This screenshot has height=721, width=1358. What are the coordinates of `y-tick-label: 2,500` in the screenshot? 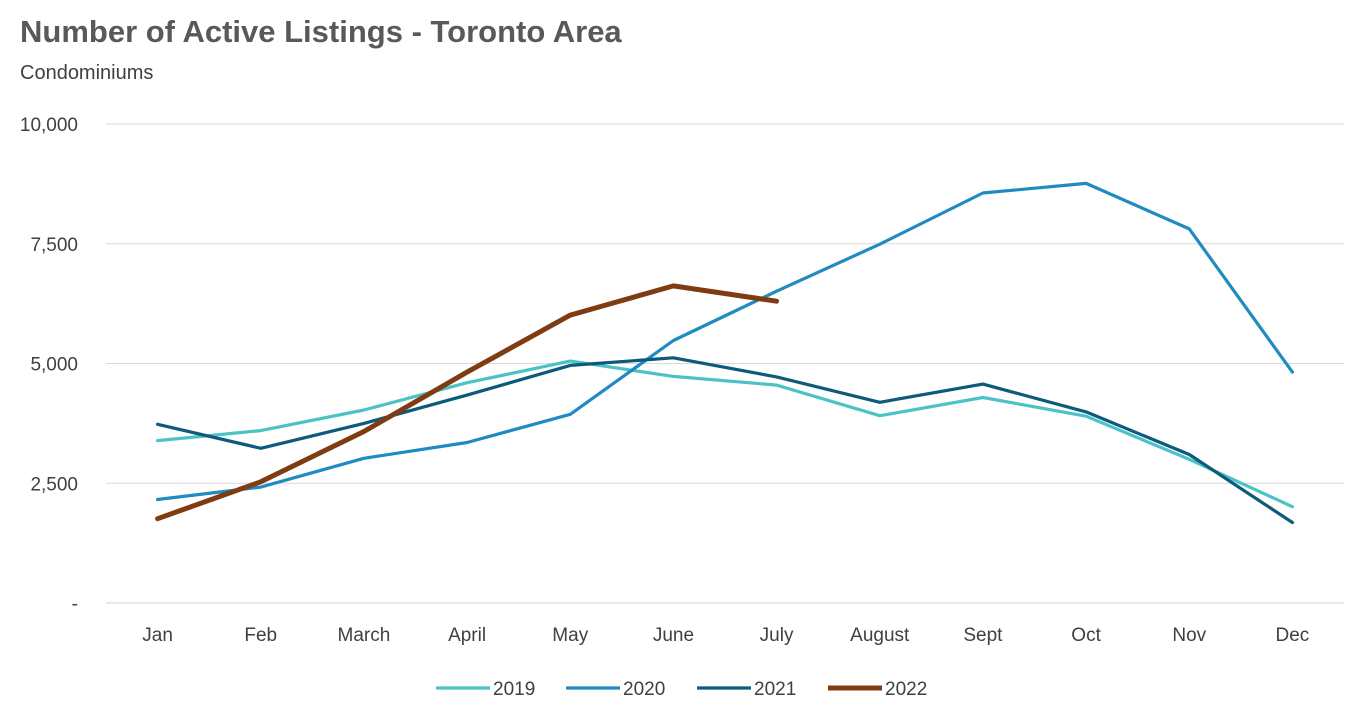 It's located at (54, 484).